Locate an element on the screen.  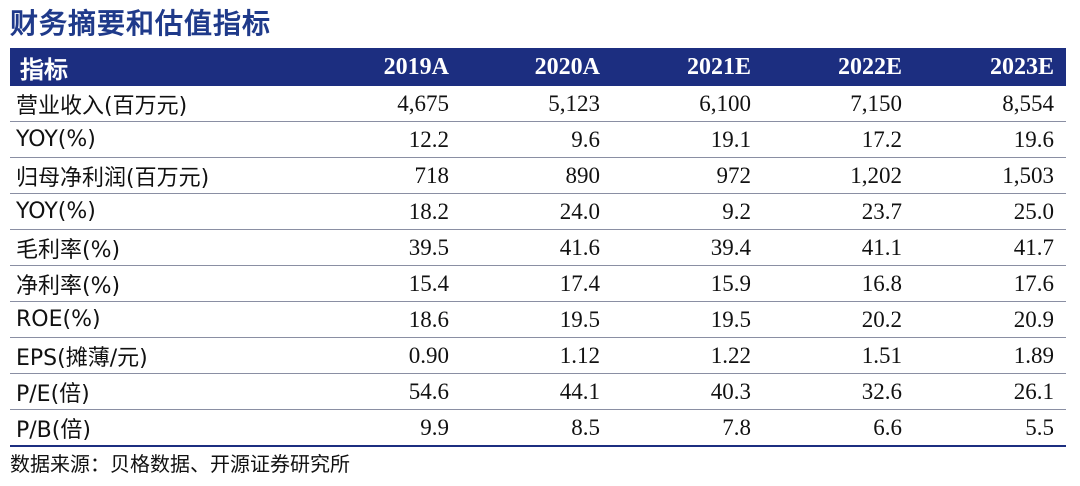
table-cell: 24.0 is located at coordinates (536, 211).